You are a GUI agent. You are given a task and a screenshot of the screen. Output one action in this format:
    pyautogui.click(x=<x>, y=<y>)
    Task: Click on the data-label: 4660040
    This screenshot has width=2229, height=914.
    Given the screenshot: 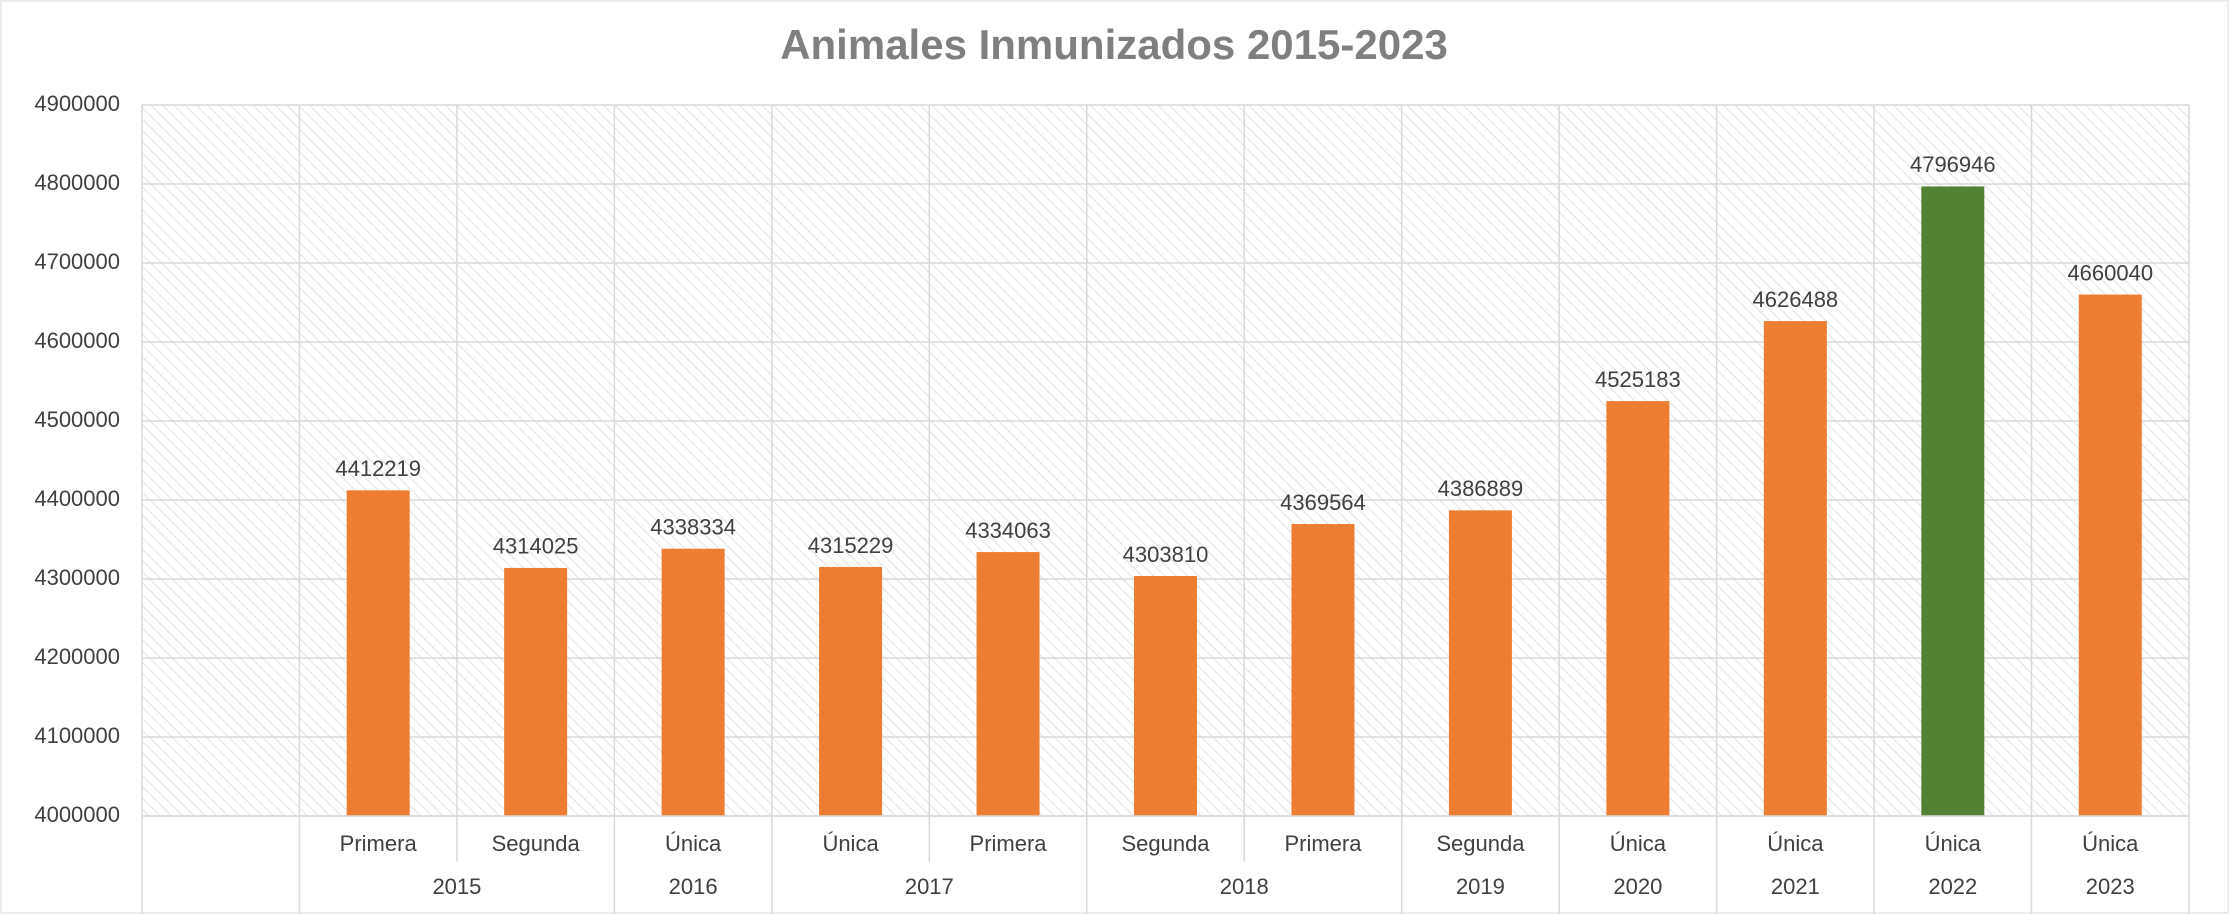 What is the action you would take?
    pyautogui.click(x=2110, y=272)
    